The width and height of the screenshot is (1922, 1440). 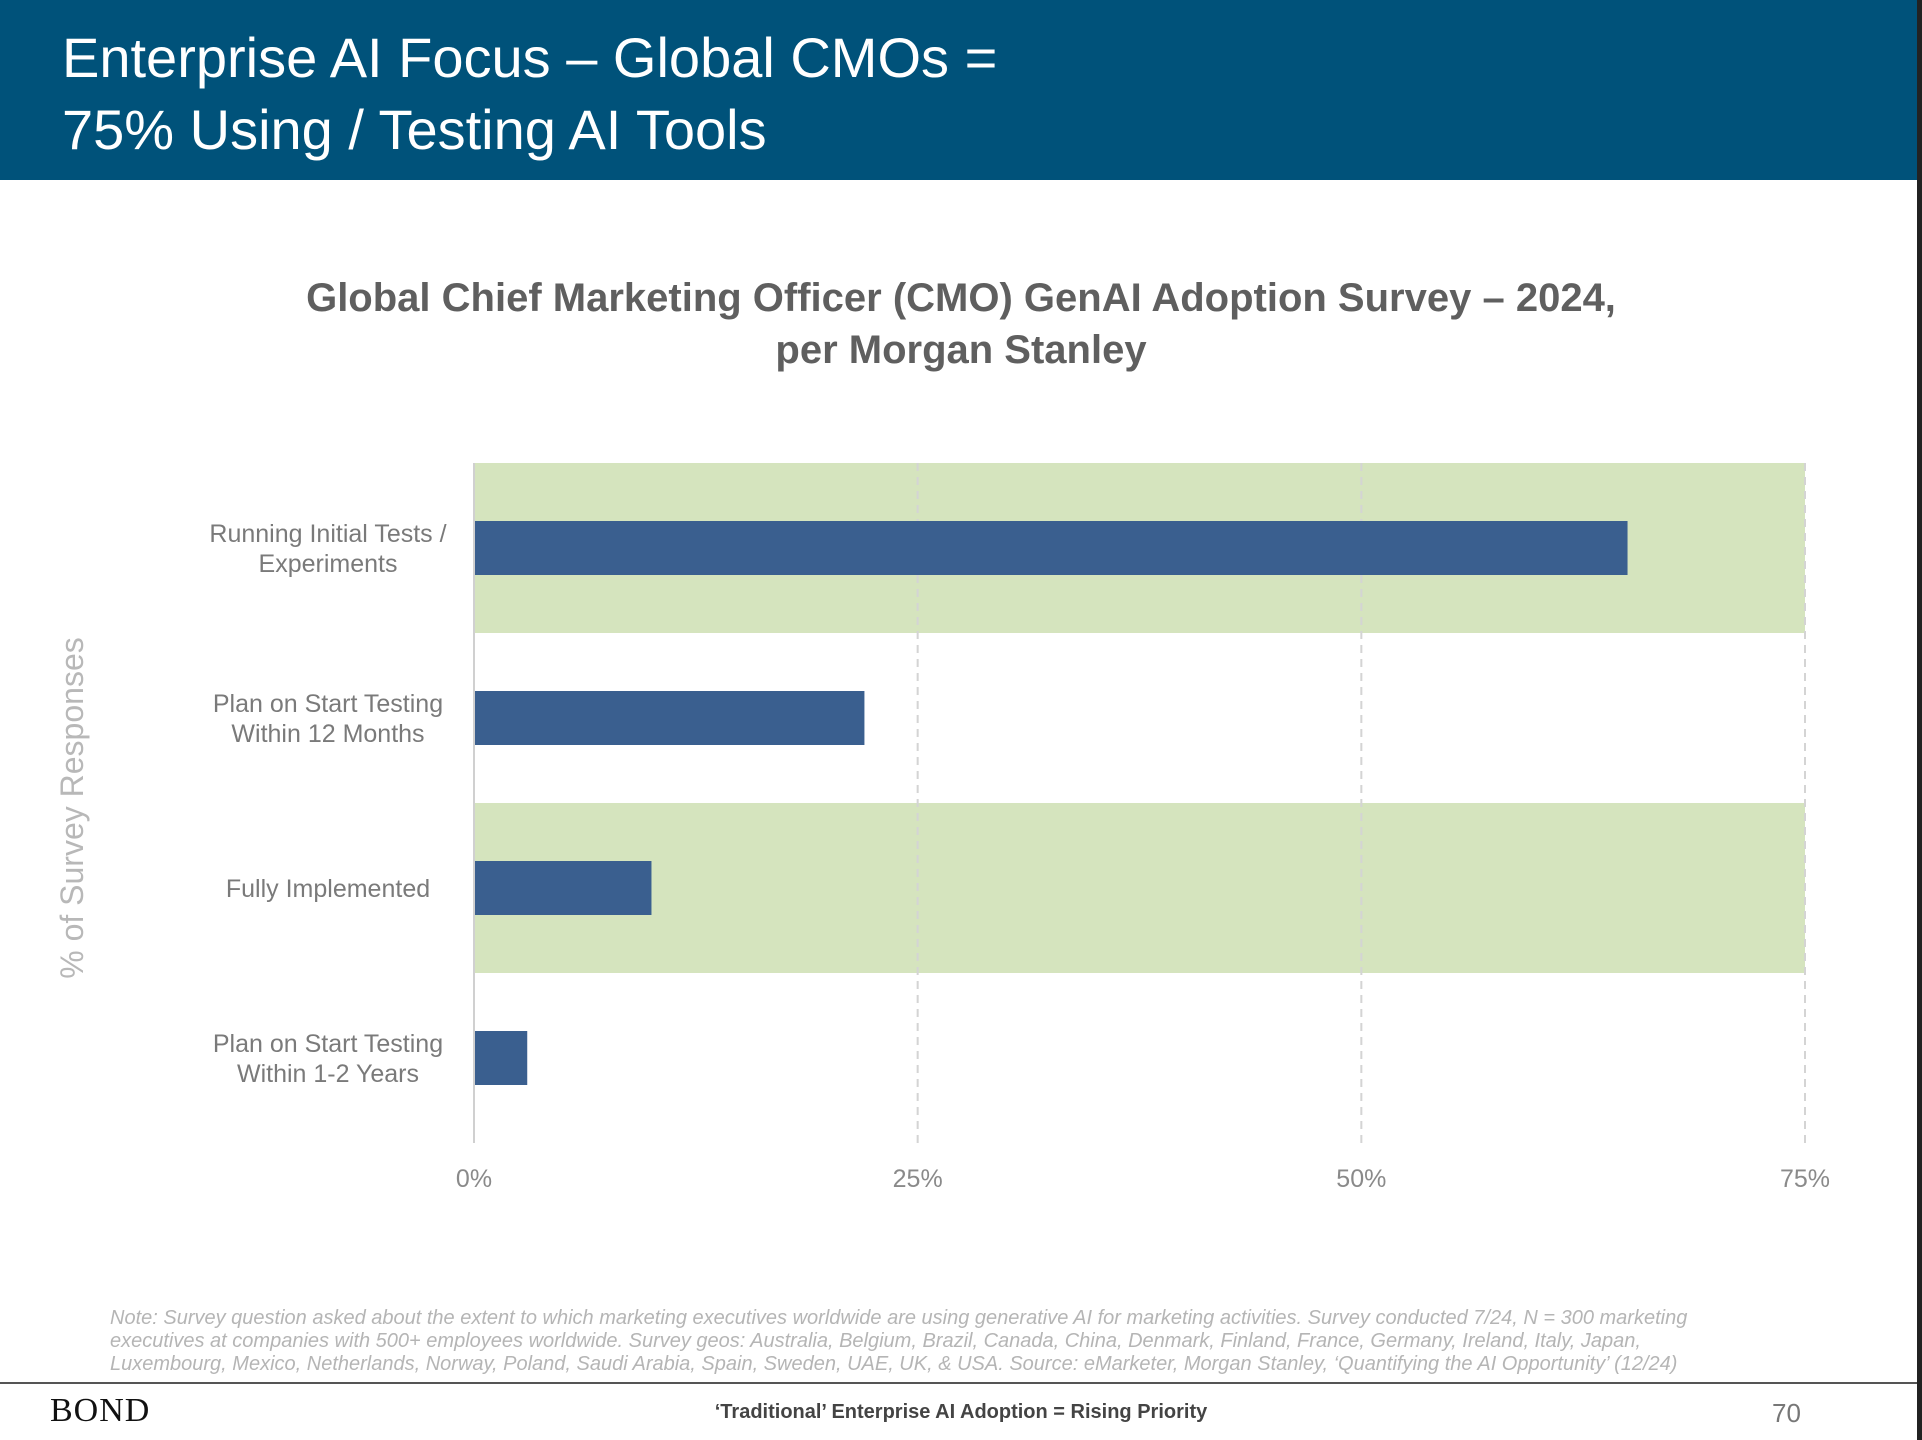 I want to click on category-label: Fully Implemented, so click(x=328, y=889).